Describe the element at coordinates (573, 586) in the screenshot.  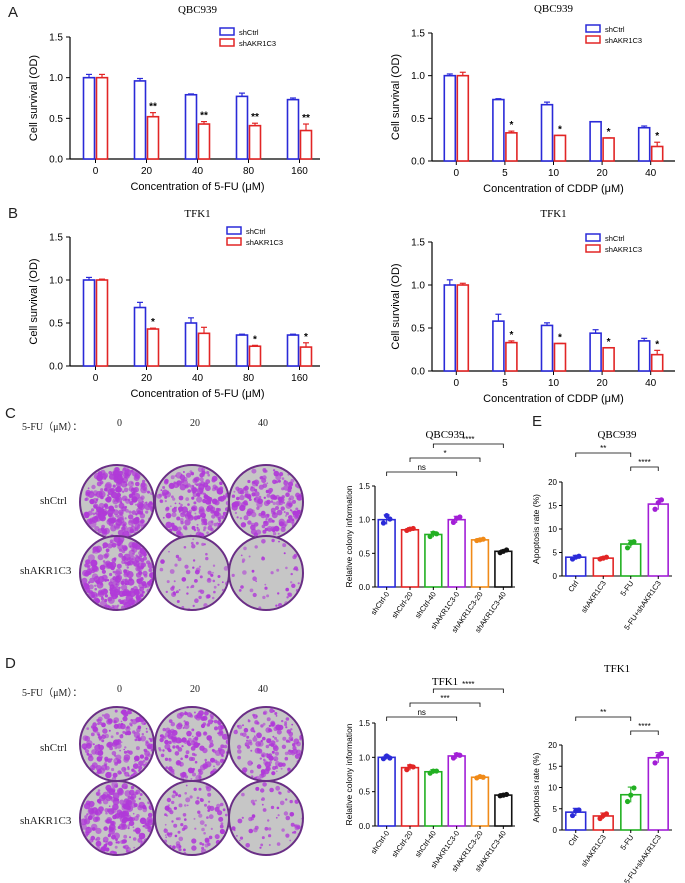
I see `x-tick-label: Ctrl` at that location.